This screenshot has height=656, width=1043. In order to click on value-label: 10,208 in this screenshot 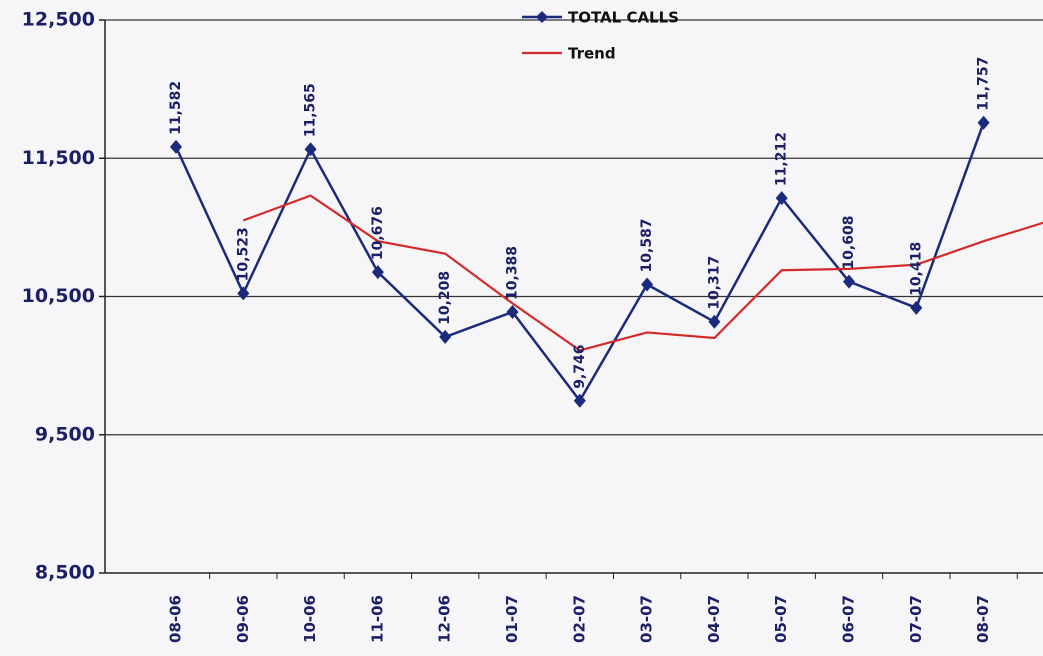, I will do `click(445, 298)`.